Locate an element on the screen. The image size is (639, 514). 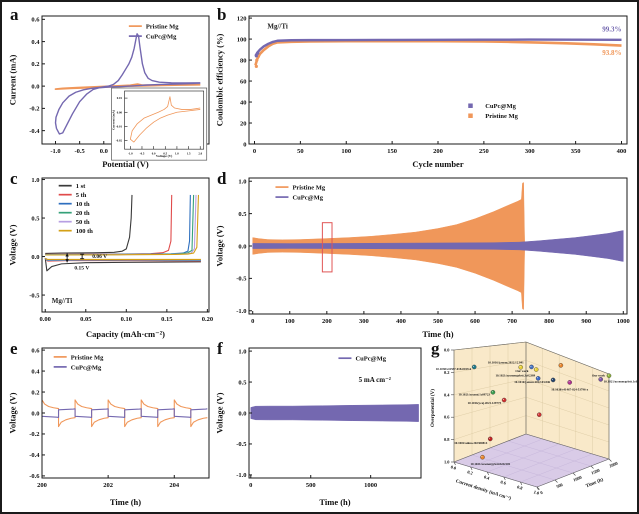
svg-text: 20 is located at coordinates (243, 123).